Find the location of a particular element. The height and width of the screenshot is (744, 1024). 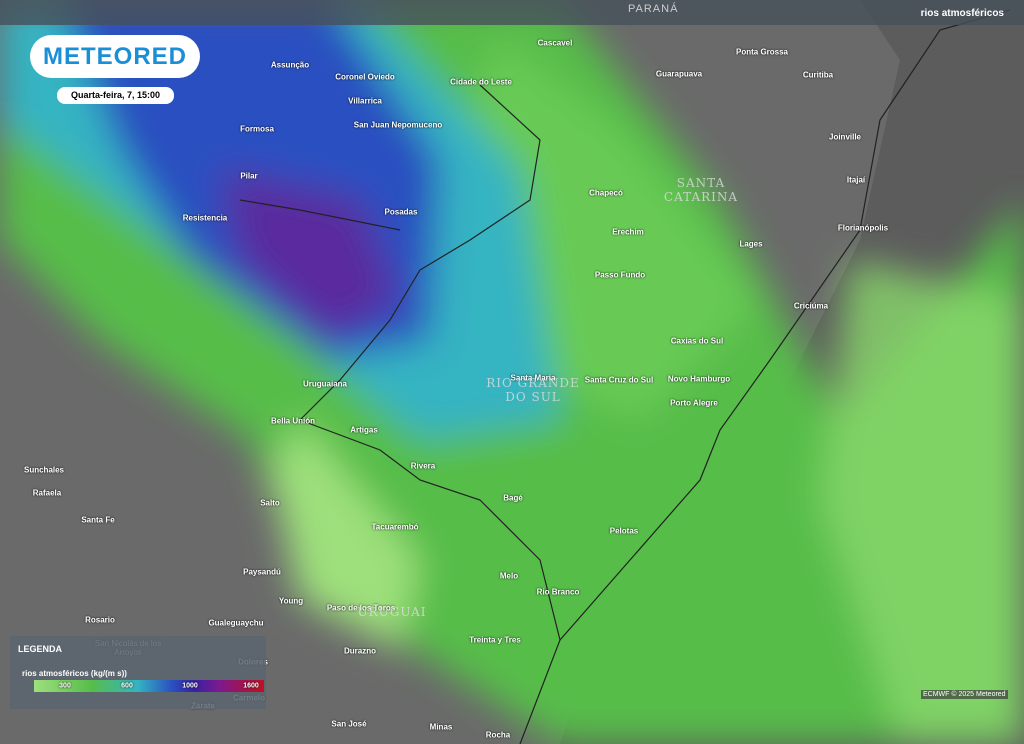

layer-name: rios atmosféricos is located at coordinates (962, 13).